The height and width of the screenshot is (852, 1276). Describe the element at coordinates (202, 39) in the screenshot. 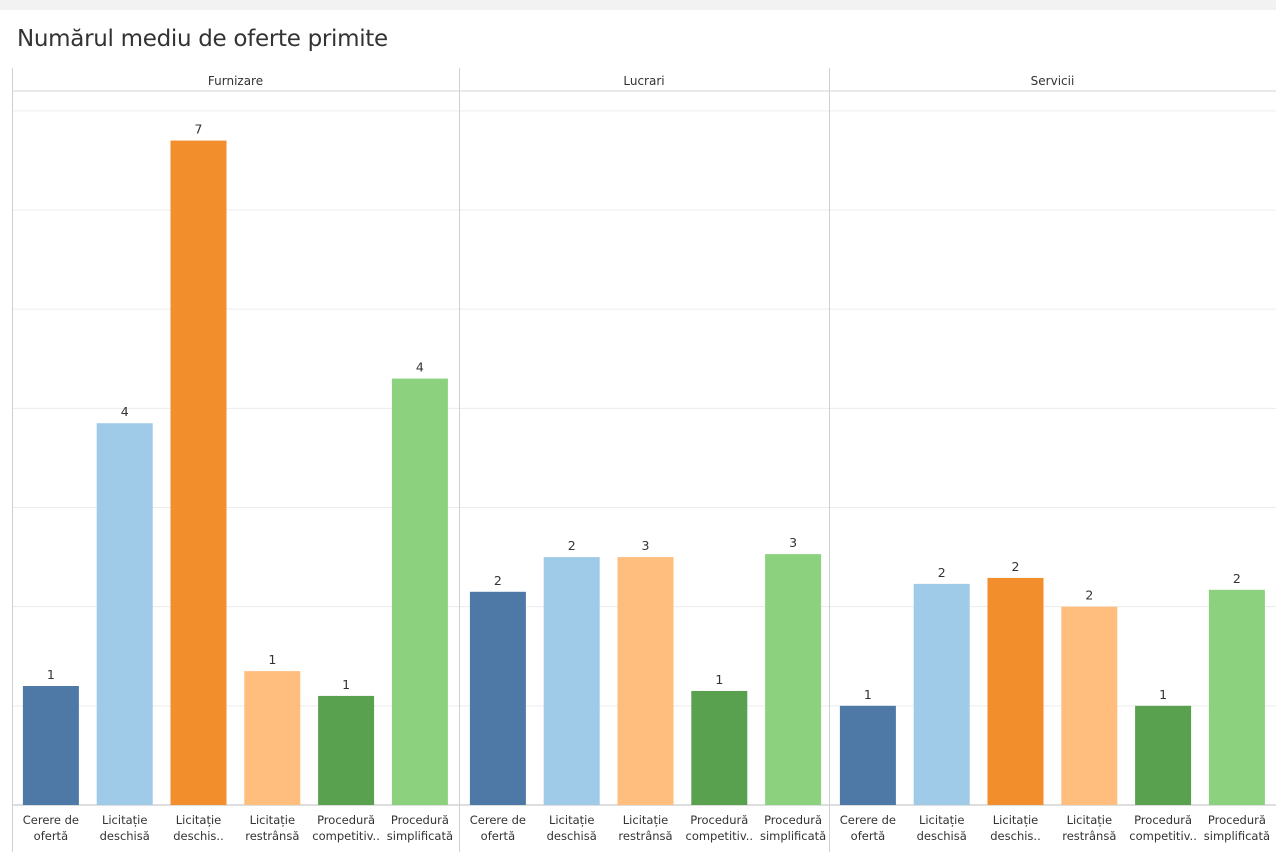

I see `chart-title: Numărul mediu de oferte primite` at that location.